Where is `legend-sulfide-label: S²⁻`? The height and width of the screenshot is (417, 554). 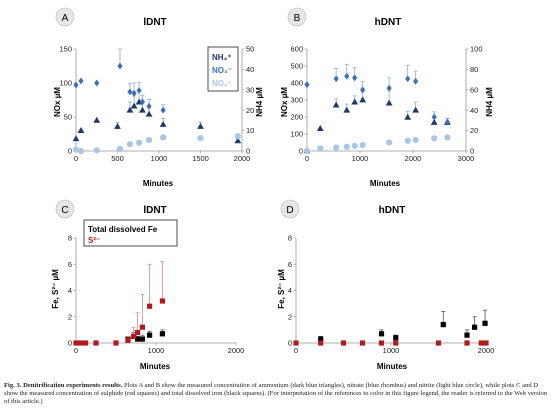
legend-sulfide-label: S²⁻ is located at coordinates (94, 240).